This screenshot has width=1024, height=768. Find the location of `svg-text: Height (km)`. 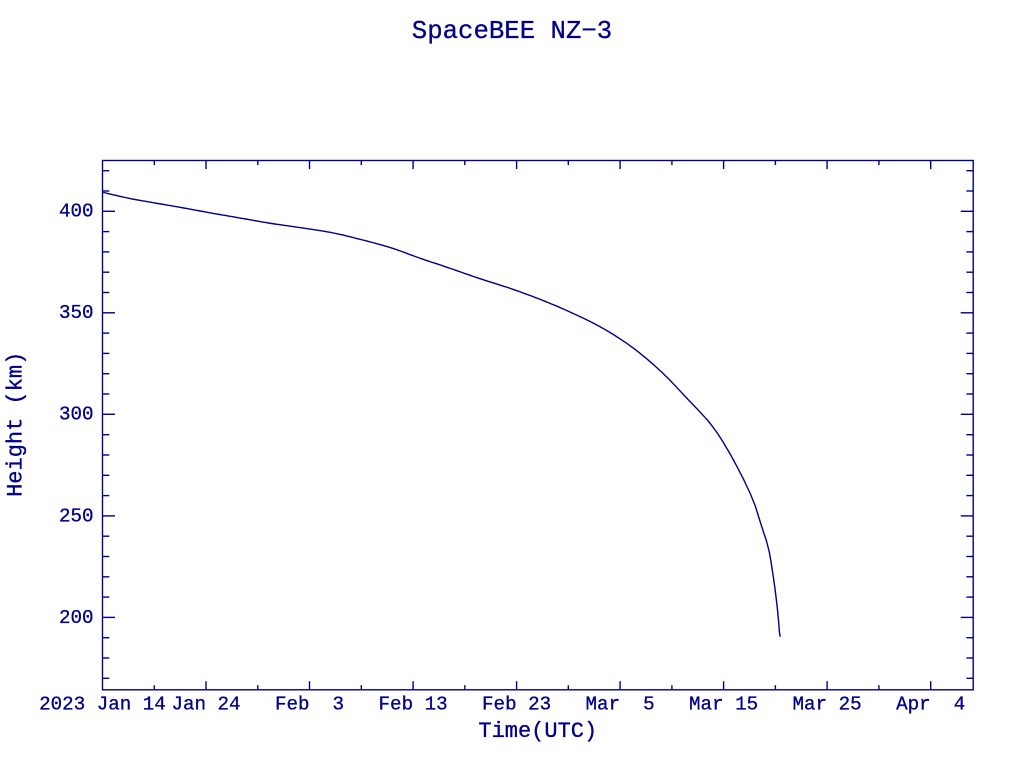

svg-text: Height (km) is located at coordinates (16, 424).